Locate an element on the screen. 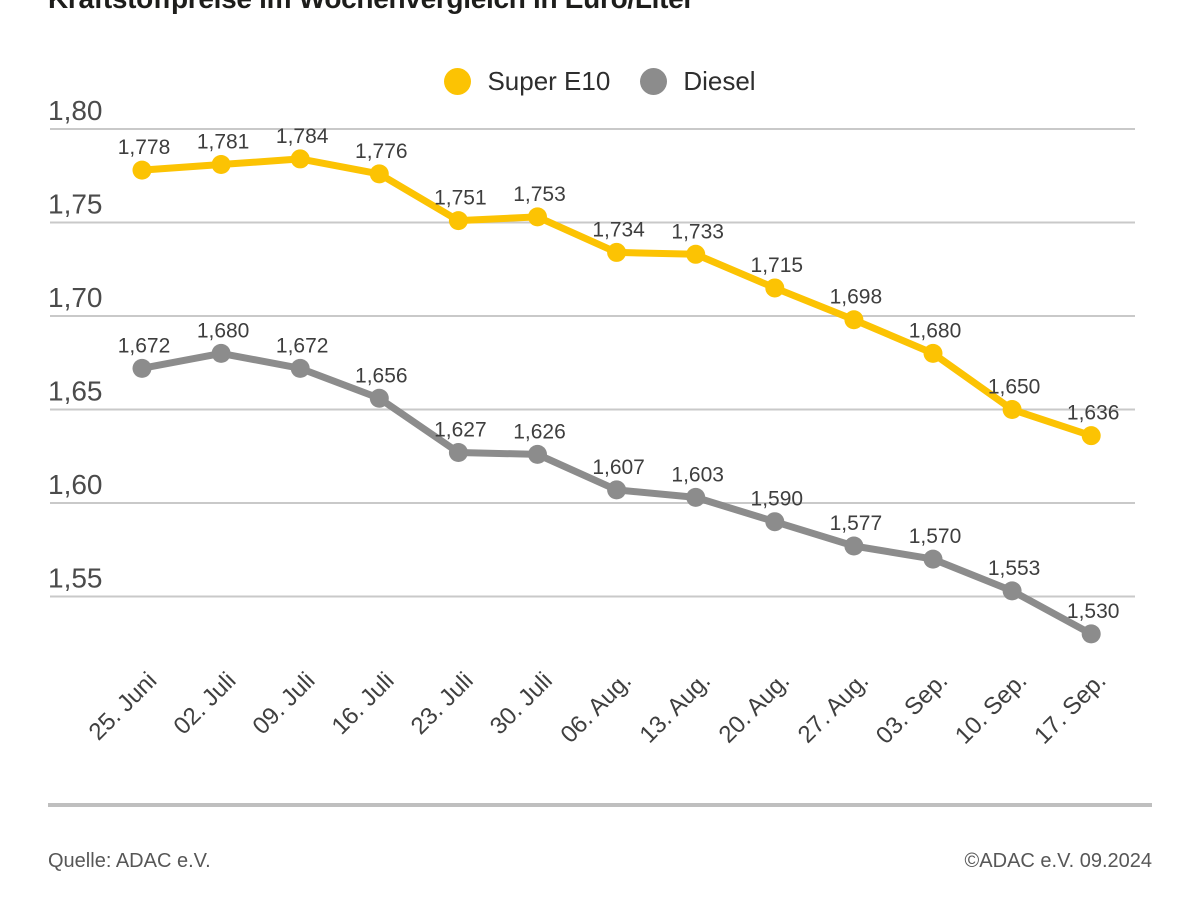 The image size is (1200, 900). y-axis-label: 1,60 is located at coordinates (75, 484).